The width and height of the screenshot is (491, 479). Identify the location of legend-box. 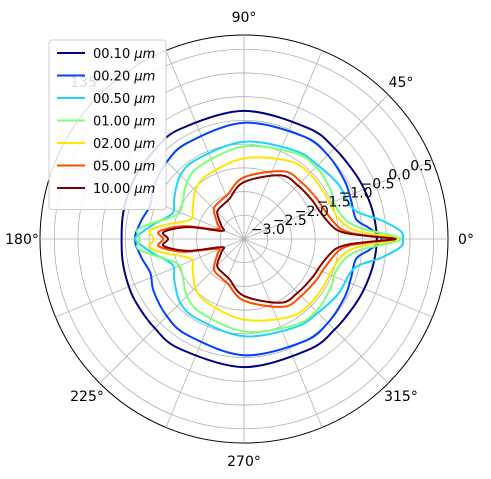
(107, 124).